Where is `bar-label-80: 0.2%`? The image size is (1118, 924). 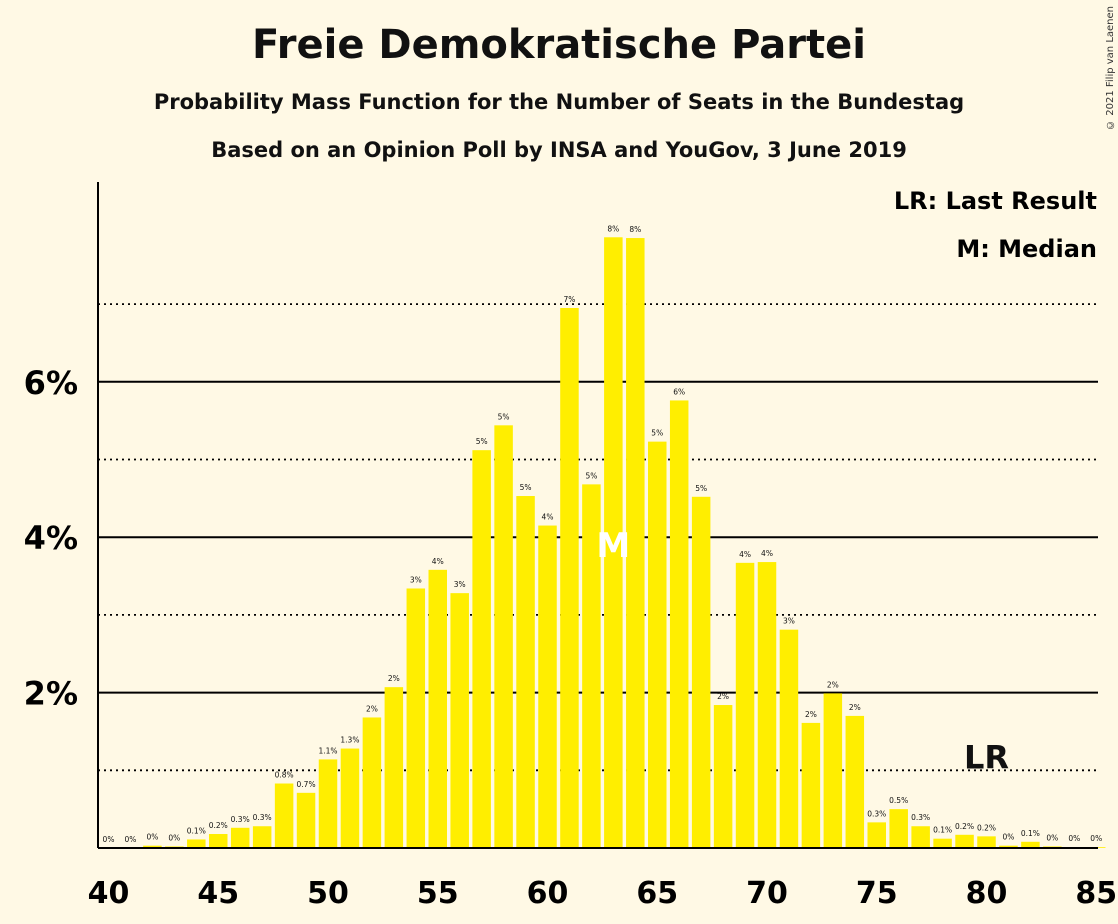
bar-label-80: 0.2% is located at coordinates (986, 827).